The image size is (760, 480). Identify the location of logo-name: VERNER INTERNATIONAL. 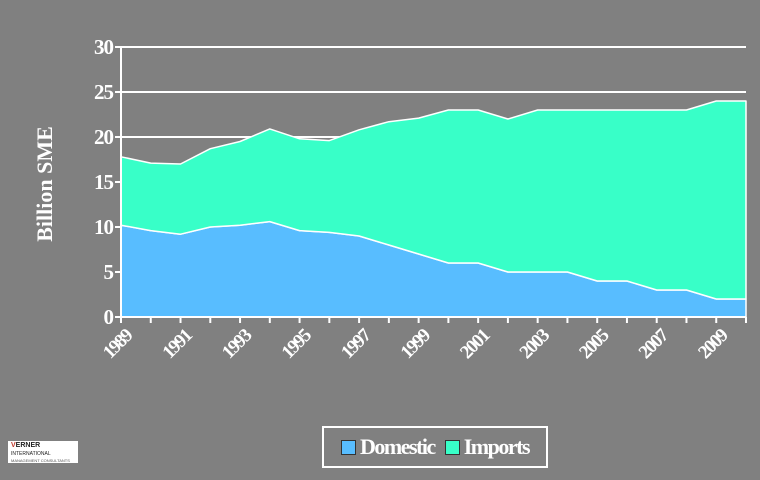
(31, 449).